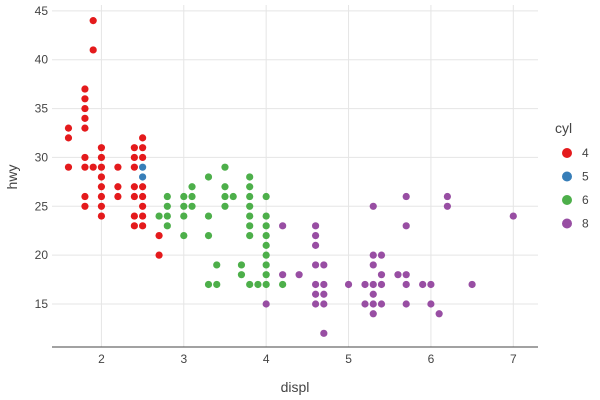 The image size is (600, 400). I want to click on y-tick-label: 35, so click(42, 109).